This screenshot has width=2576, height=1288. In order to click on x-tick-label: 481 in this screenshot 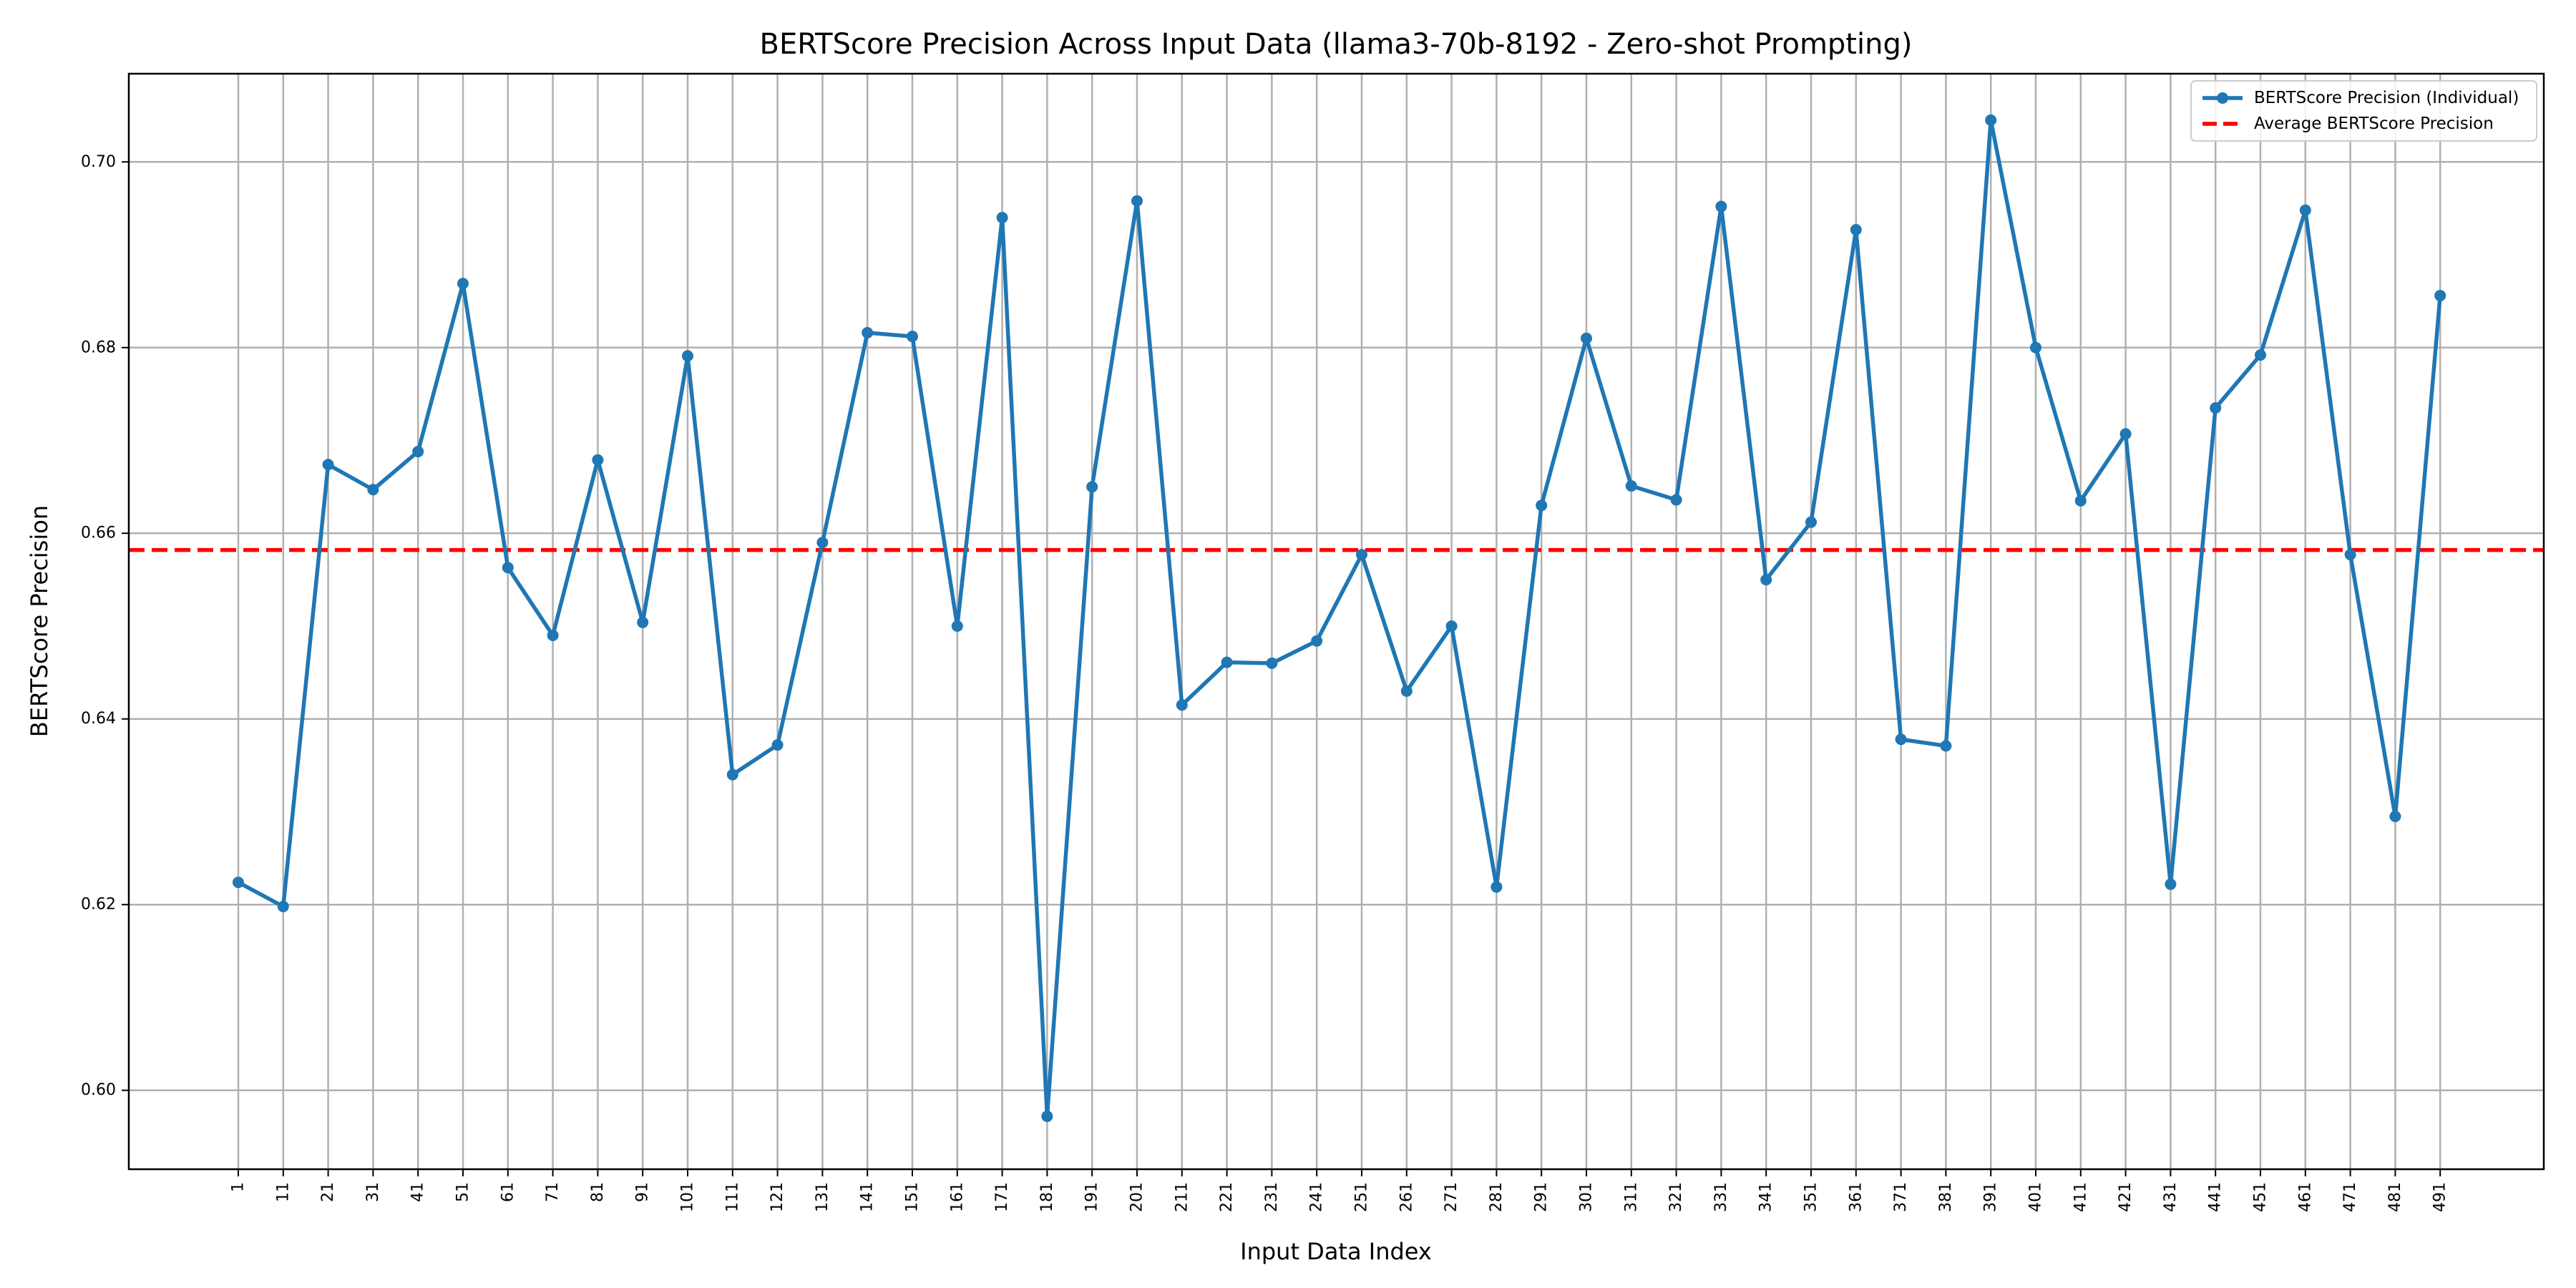, I will do `click(2395, 1197)`.